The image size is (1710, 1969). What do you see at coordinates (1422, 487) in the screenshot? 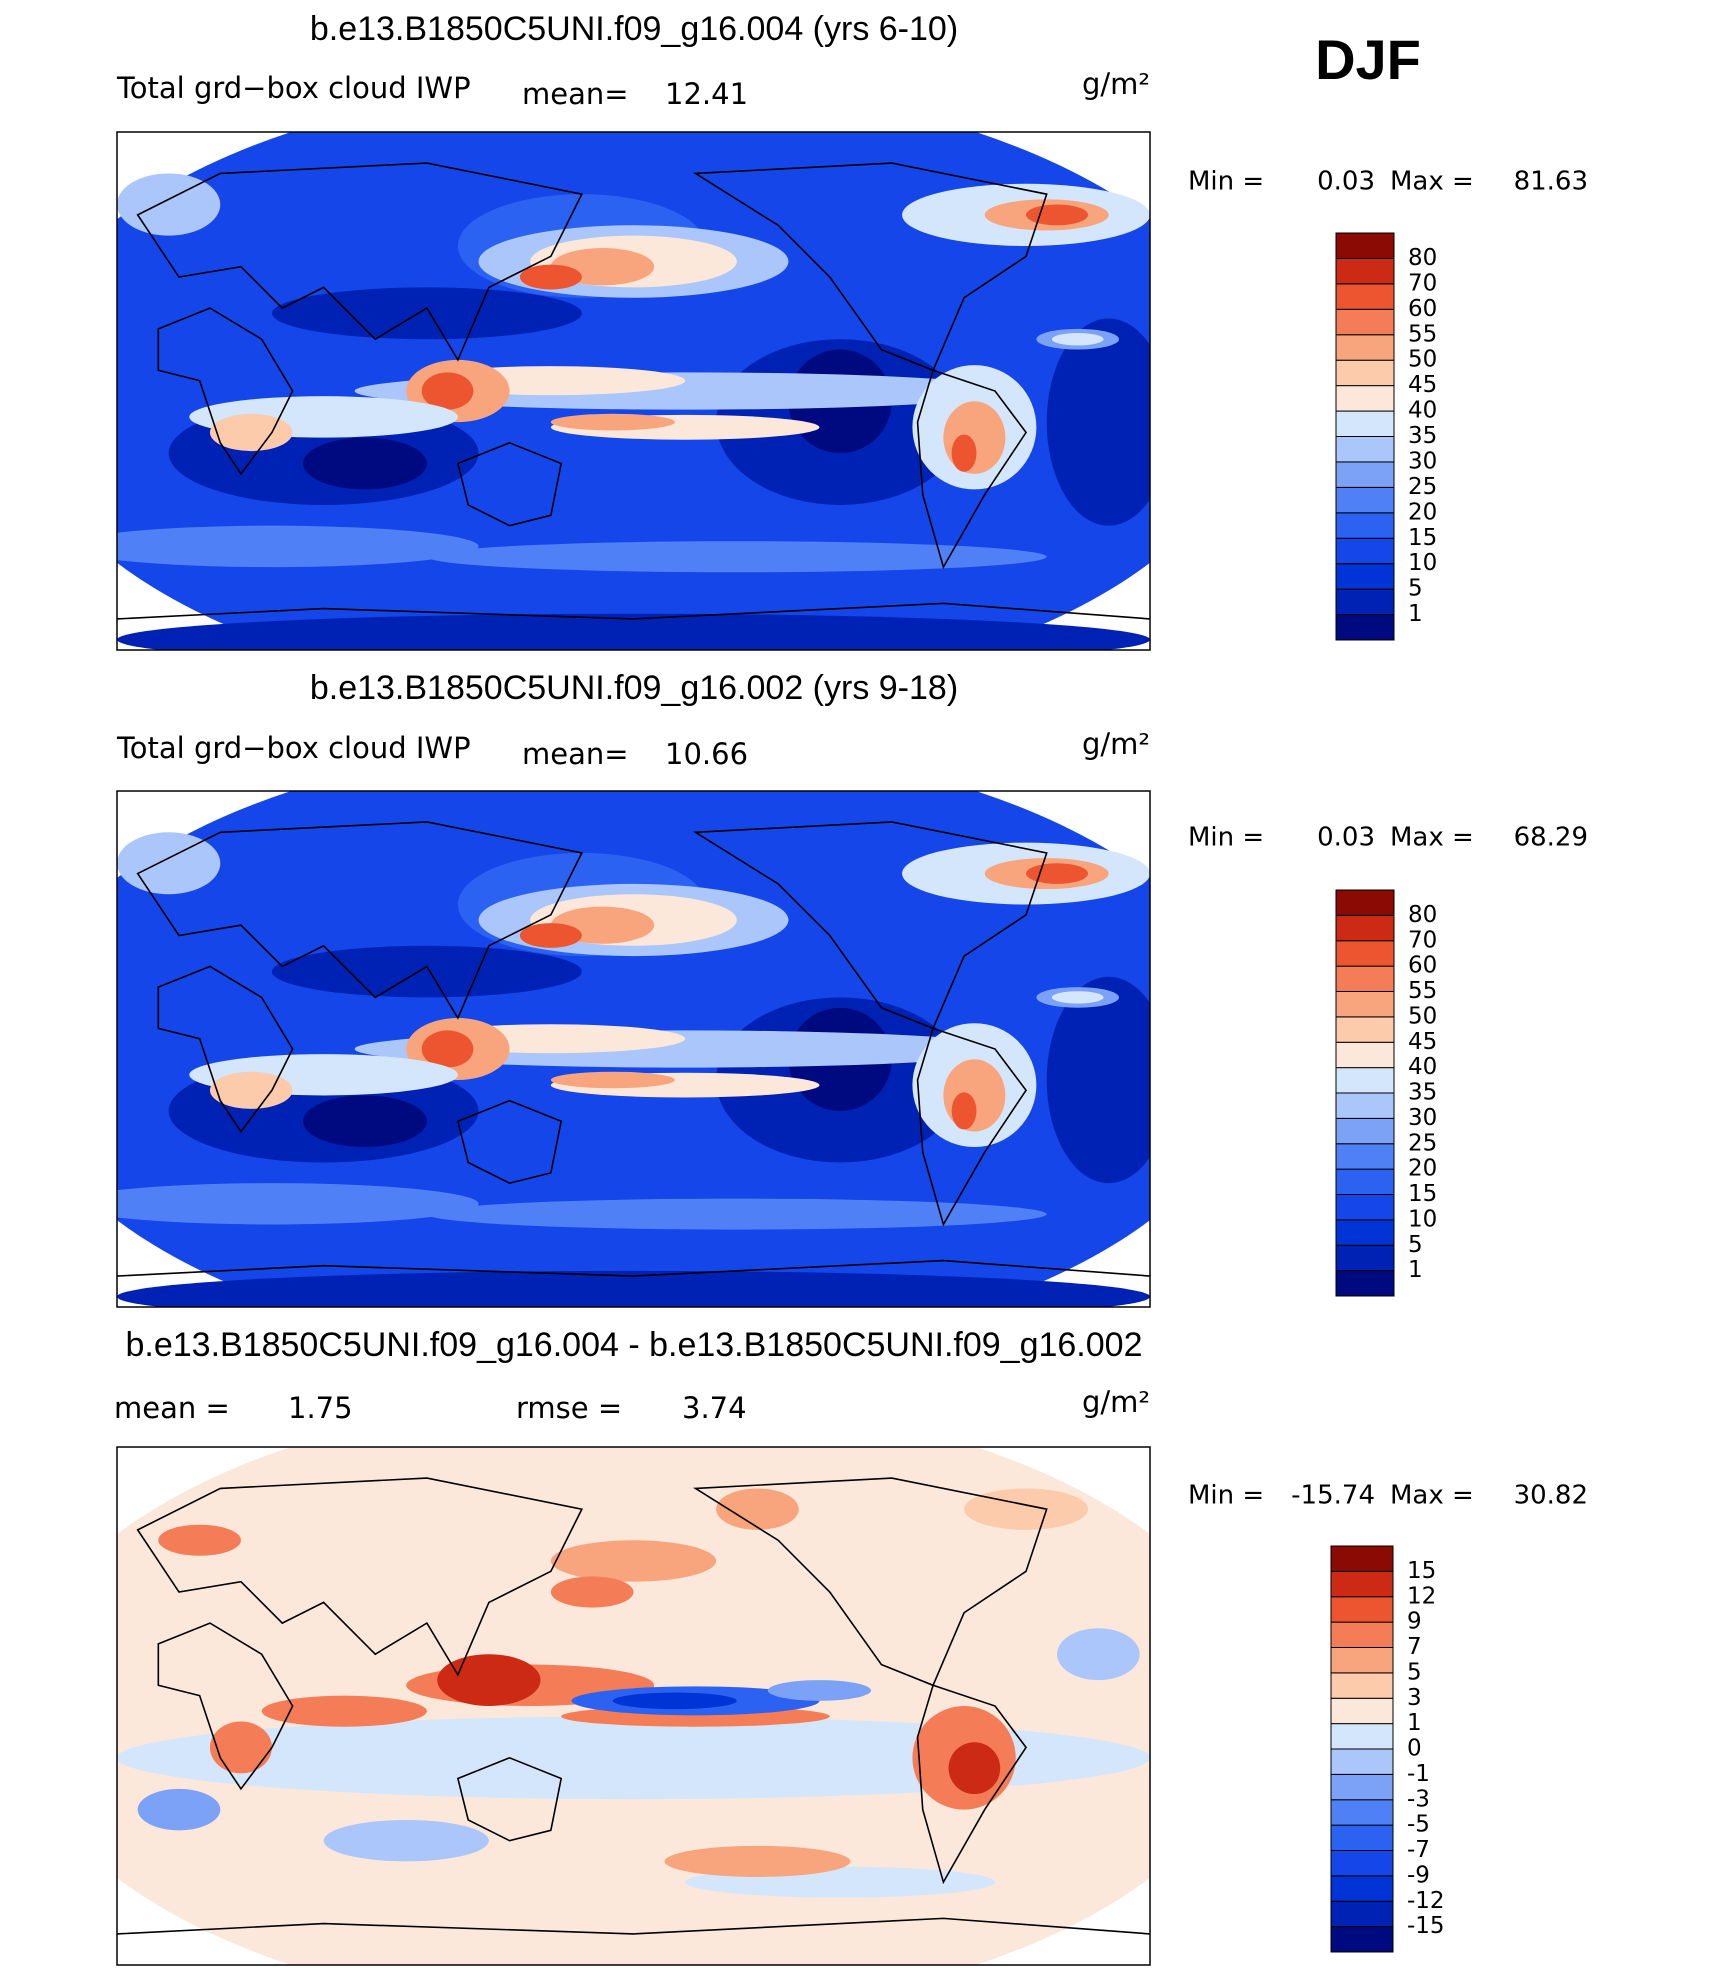
I see `colorbar-label: 25` at bounding box center [1422, 487].